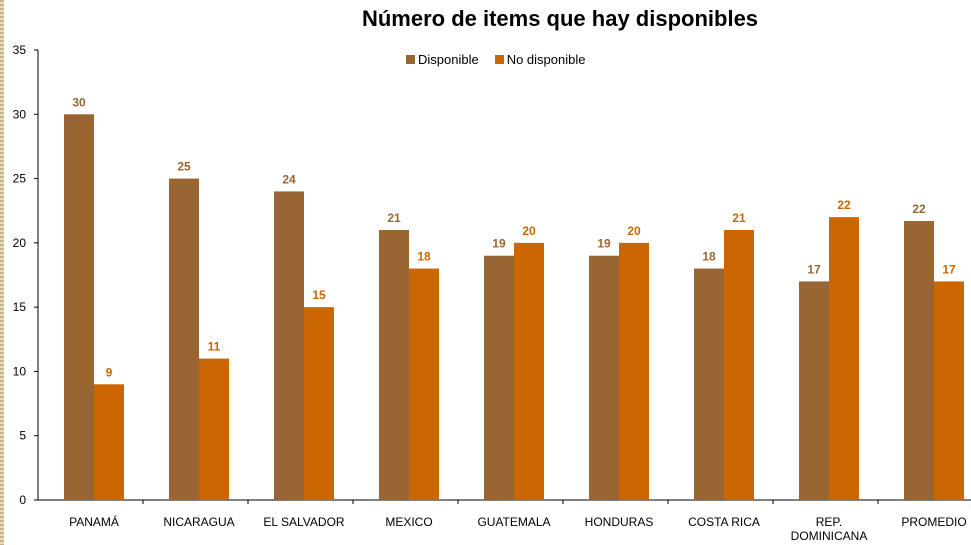  I want to click on x-category-label: NICARAGUA, so click(198, 522).